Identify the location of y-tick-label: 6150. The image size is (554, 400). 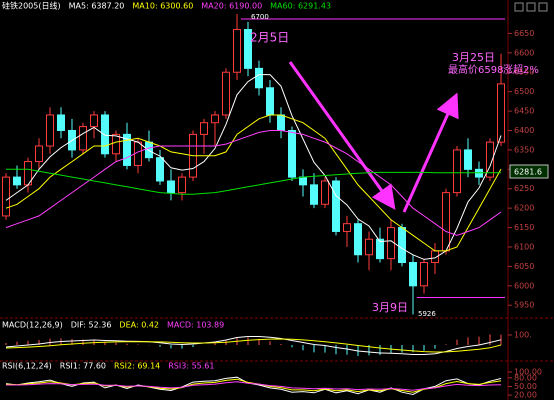
(524, 227).